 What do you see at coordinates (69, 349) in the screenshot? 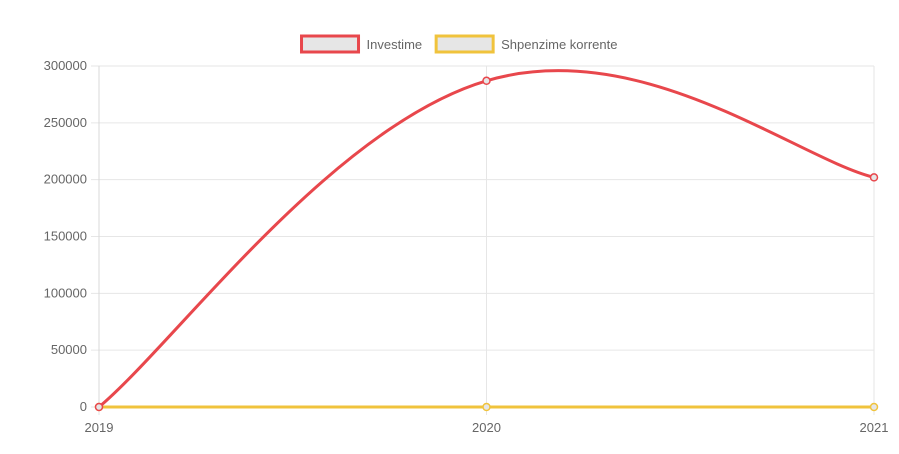
I see `y-tick-label: 50000` at bounding box center [69, 349].